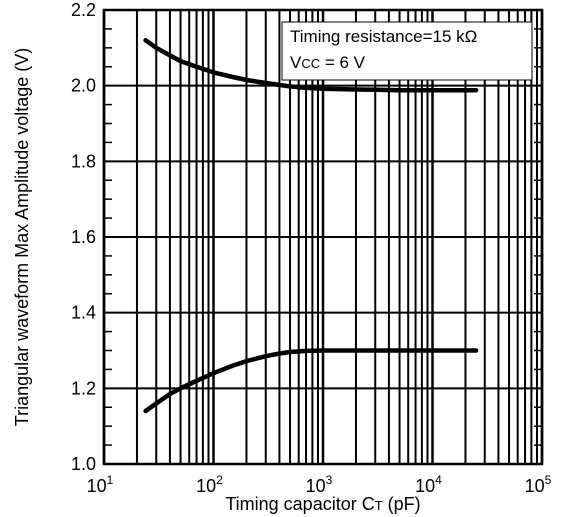 This screenshot has height=517, width=568. Describe the element at coordinates (407, 51) in the screenshot. I see `annotation-box` at that location.